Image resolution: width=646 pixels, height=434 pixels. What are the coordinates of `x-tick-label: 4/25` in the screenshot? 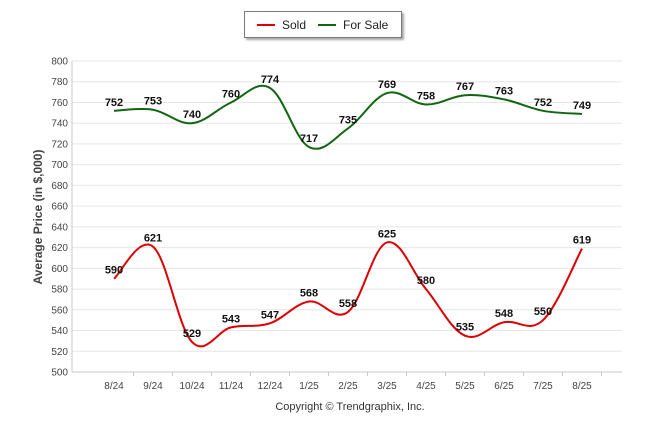 It's located at (426, 386).